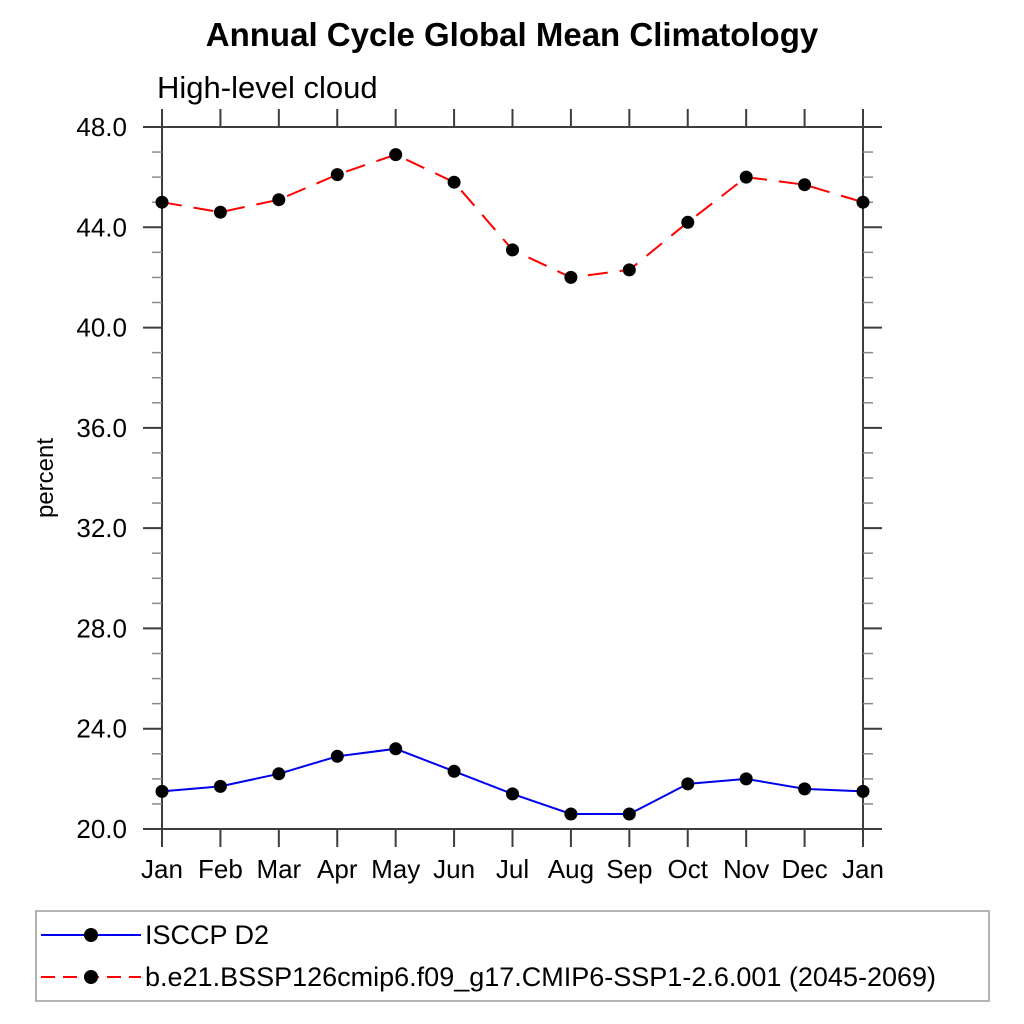 The height and width of the screenshot is (1024, 1024). I want to click on y-tick-label: 20.0, so click(101, 829).